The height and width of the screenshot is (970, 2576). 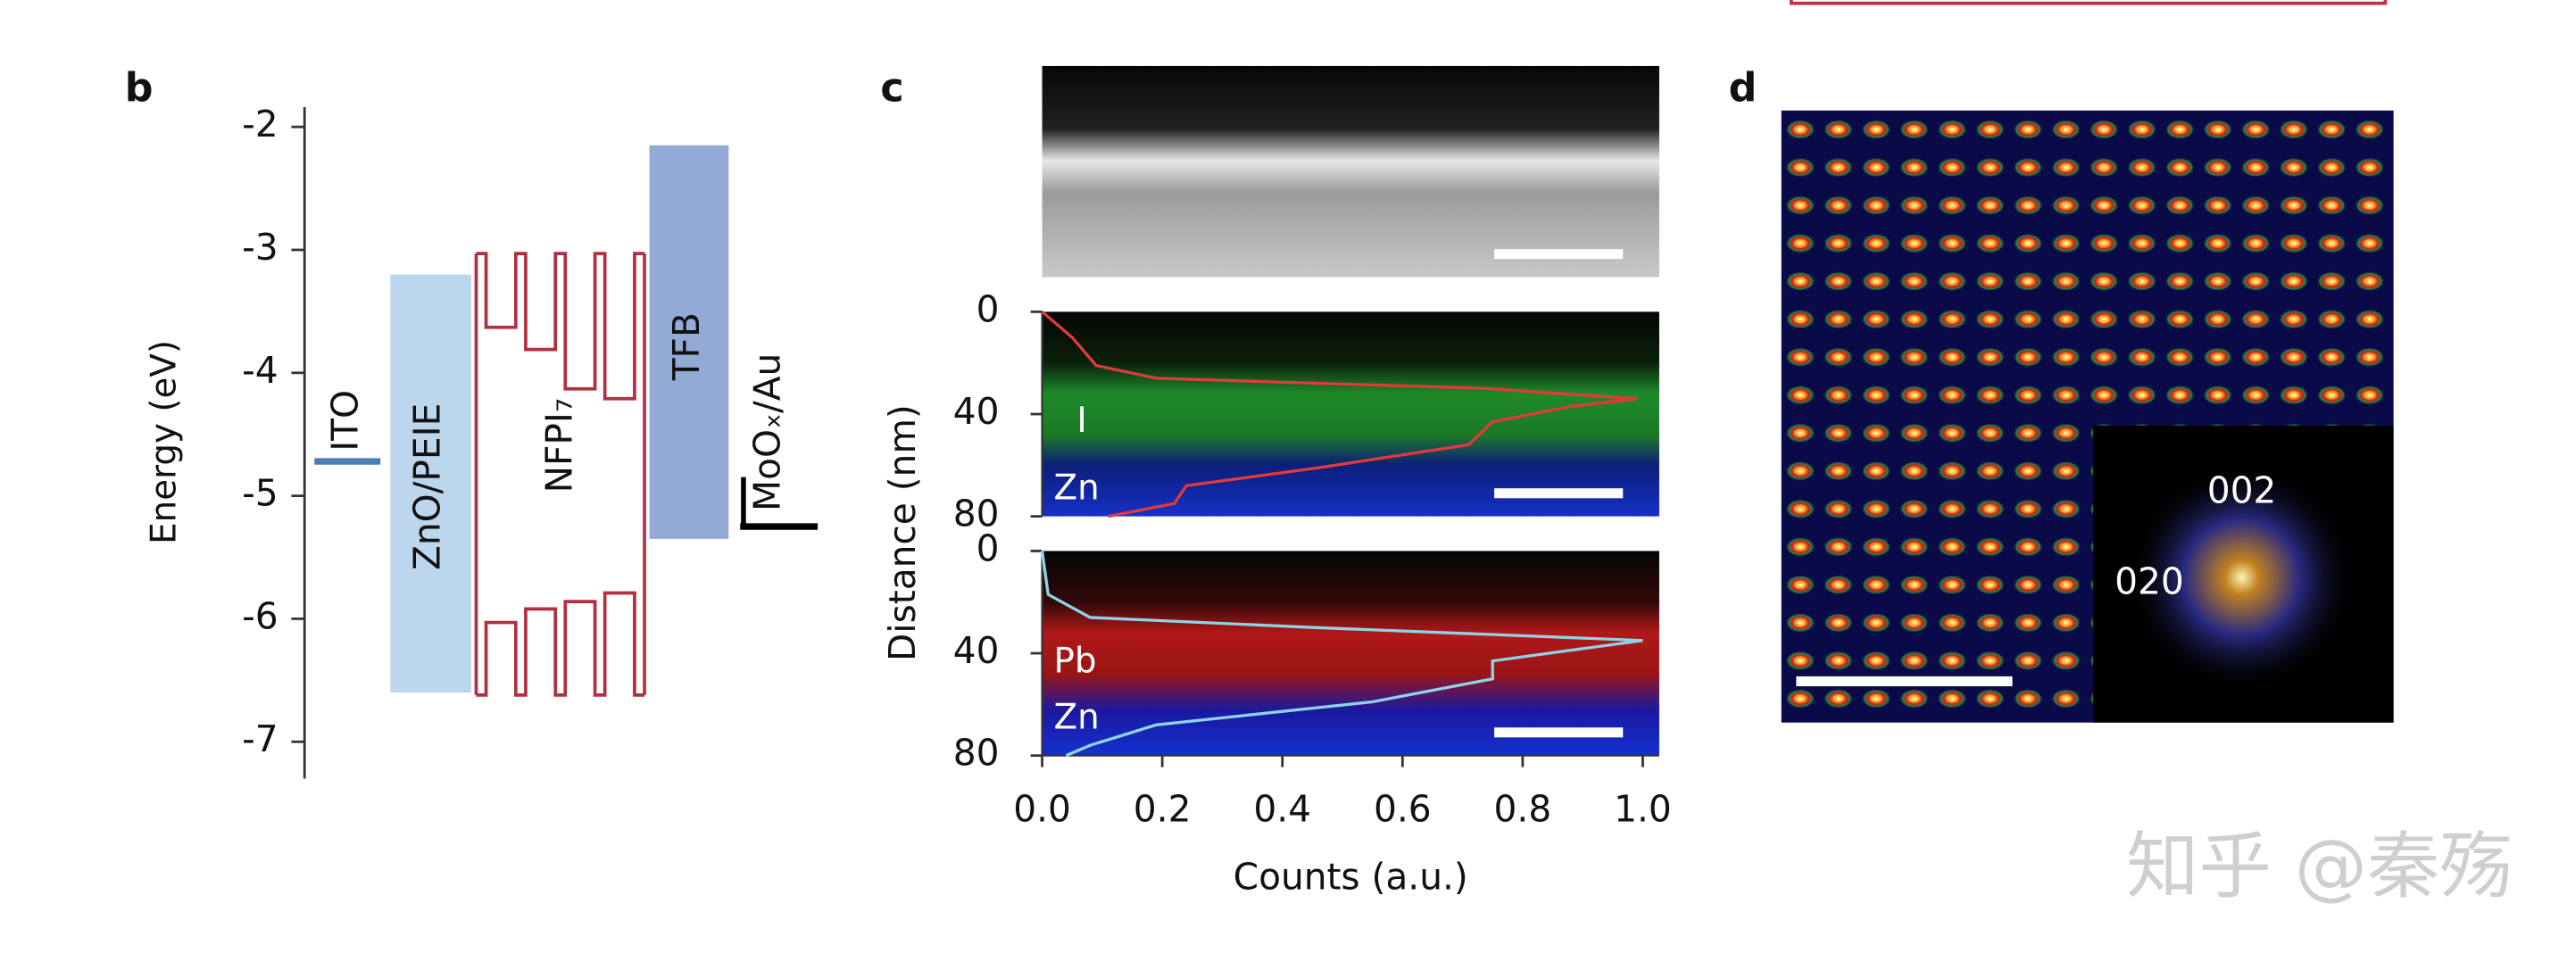 What do you see at coordinates (260, 493) in the screenshot?
I see `y-tick-label: -5` at bounding box center [260, 493].